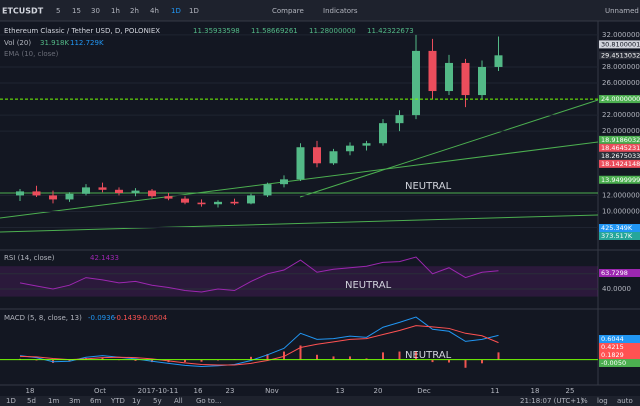 This screenshot has width=640, height=406. Describe the element at coordinates (620, 180) in the screenshot. I see `price-badge-label: 13.94999996` at that location.